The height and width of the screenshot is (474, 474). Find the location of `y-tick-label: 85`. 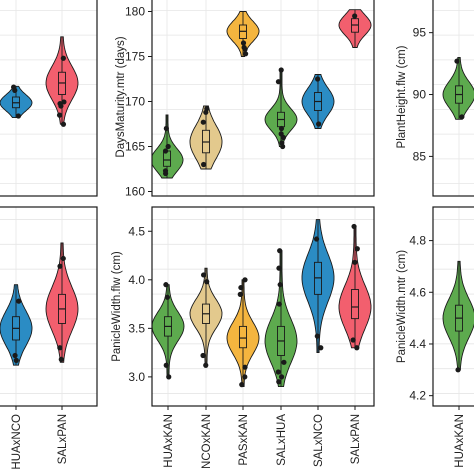

y-tick-label: 85 is located at coordinates (420, 156).